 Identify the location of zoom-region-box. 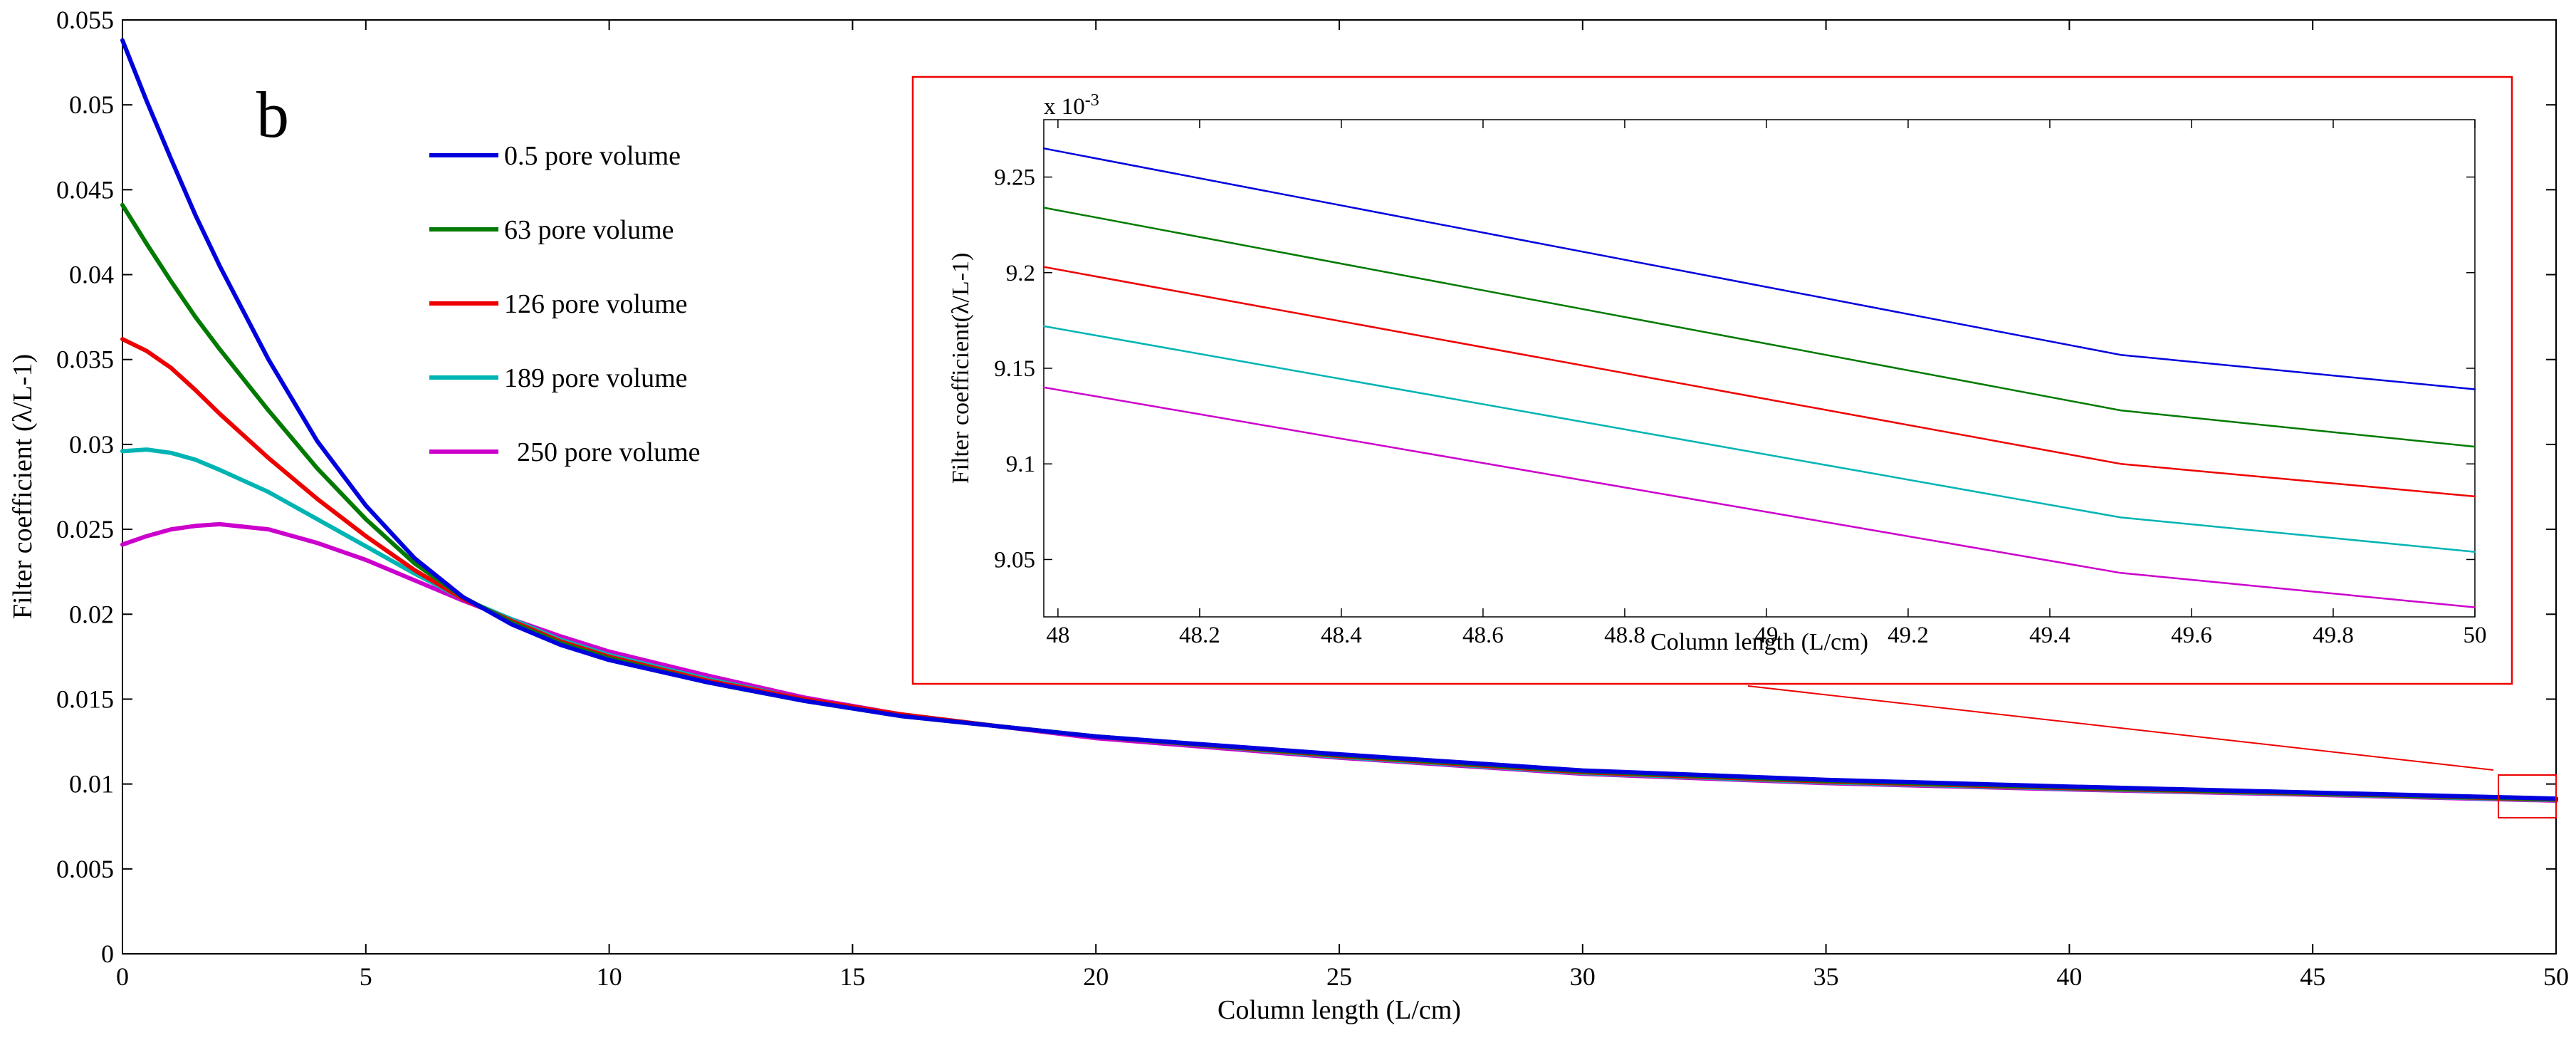
(2527, 796).